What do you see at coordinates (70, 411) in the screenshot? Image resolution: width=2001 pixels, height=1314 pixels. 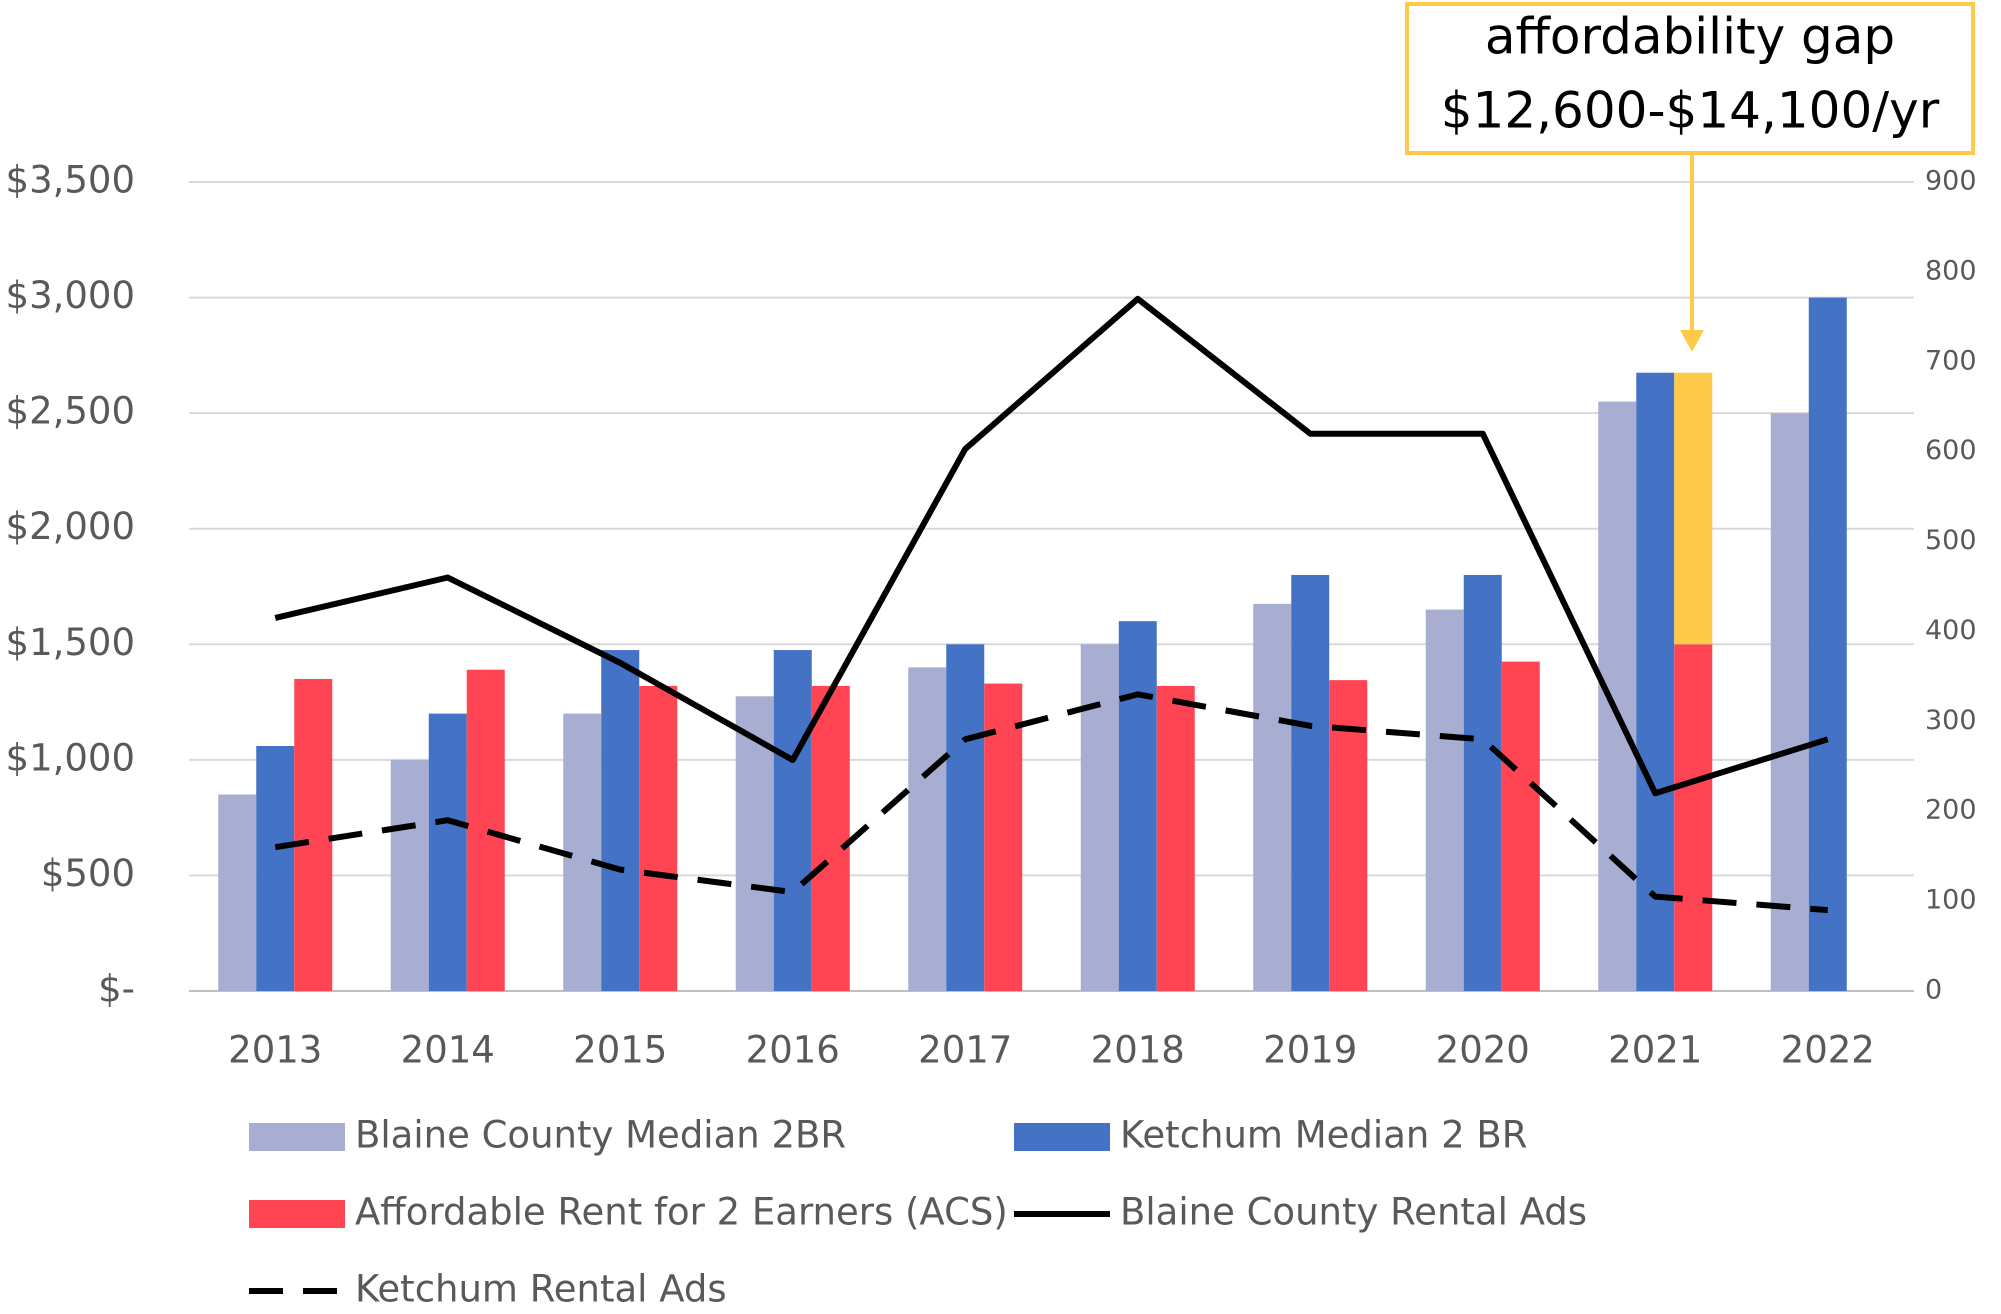 I see `y-tick-label: $2,500` at bounding box center [70, 411].